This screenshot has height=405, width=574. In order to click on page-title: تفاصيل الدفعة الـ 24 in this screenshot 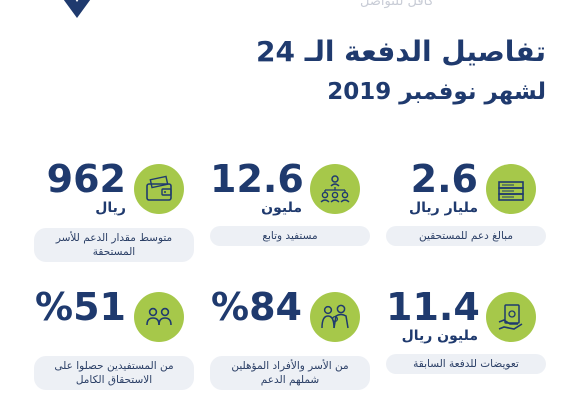, I will do `click(401, 51)`.